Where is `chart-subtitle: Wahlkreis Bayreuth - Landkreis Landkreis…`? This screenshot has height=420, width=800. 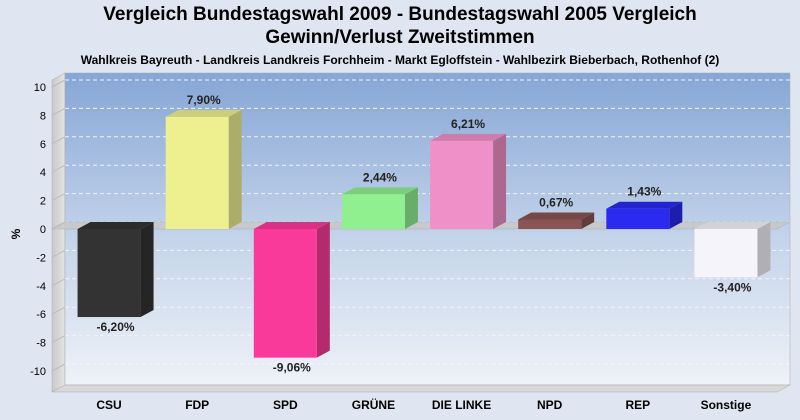 chart-subtitle: Wahlkreis Bayreuth - Landkreis Landkreis… is located at coordinates (400, 60).